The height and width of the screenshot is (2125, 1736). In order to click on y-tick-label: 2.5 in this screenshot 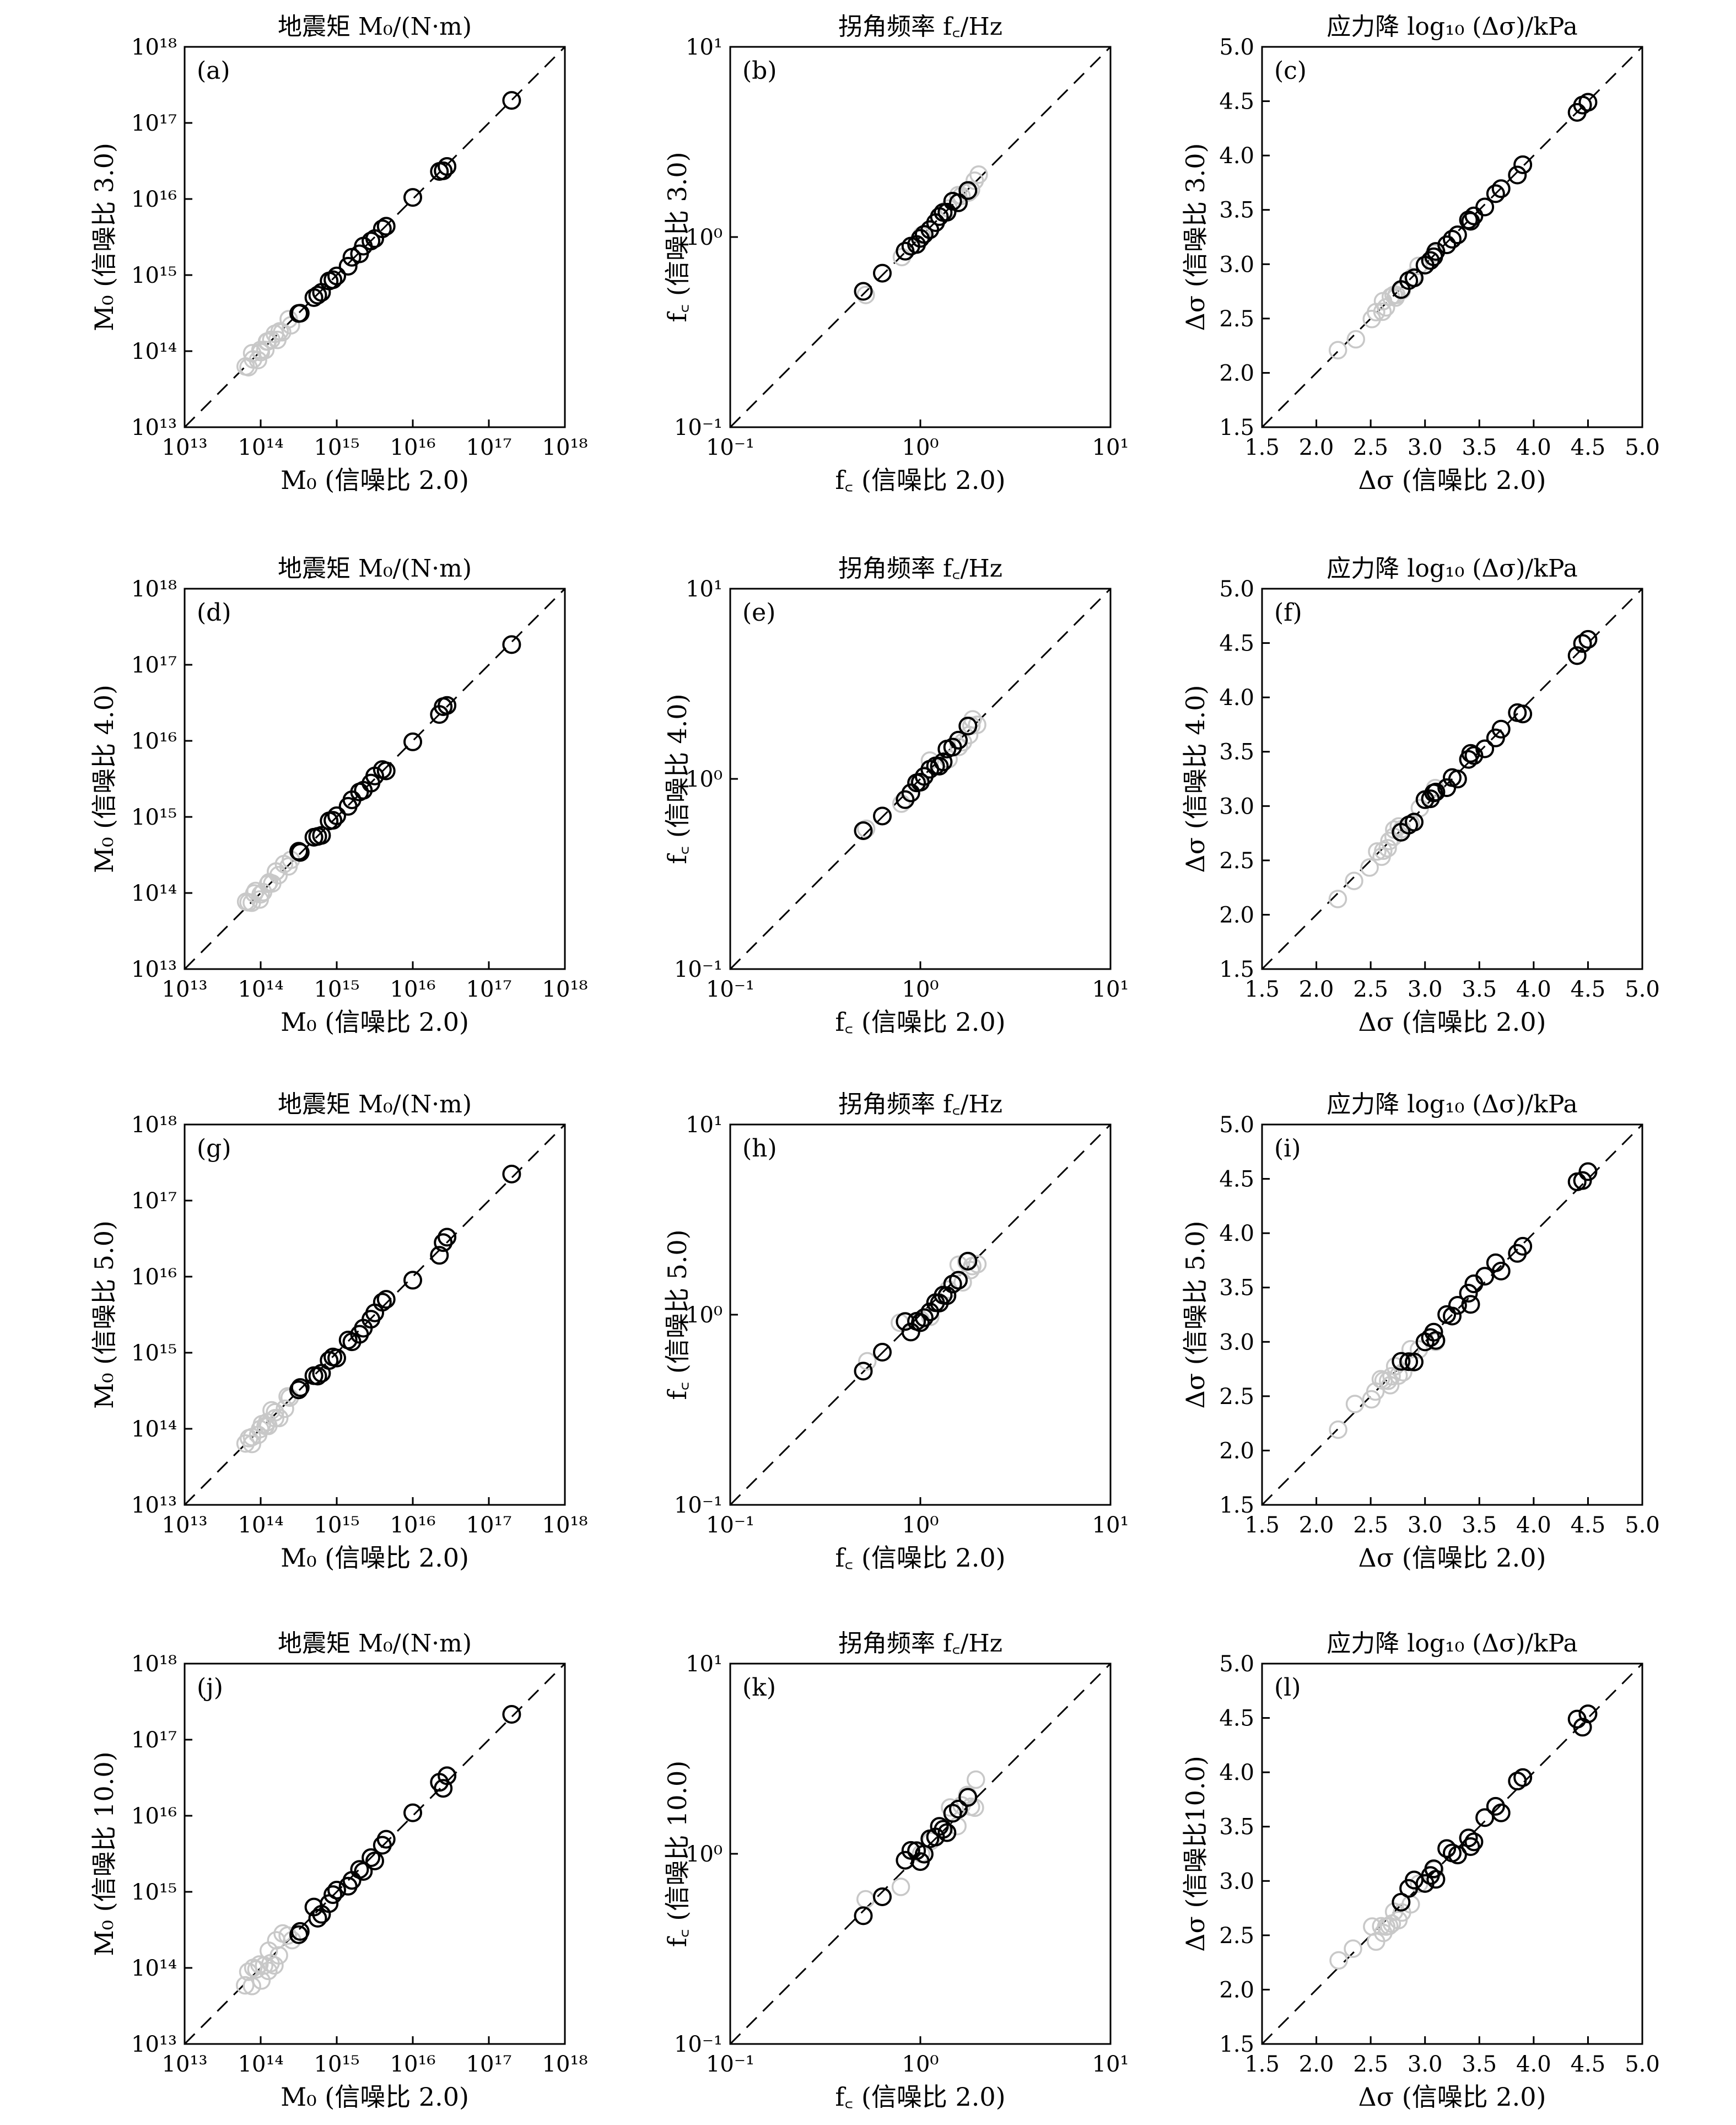, I will do `click(1236, 1936)`.